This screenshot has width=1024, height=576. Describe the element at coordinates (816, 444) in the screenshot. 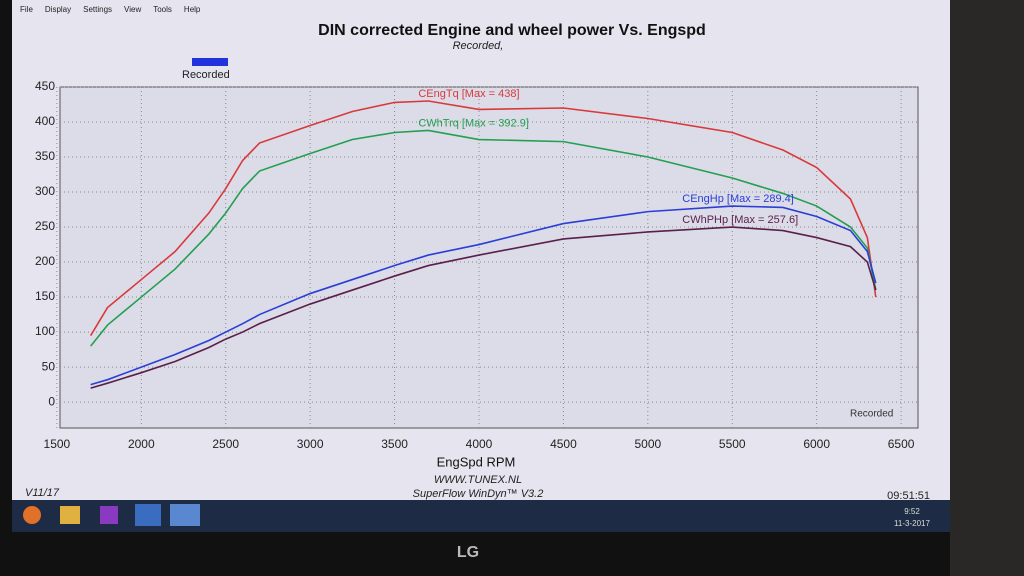

I see `x-tick-label: 6000` at that location.